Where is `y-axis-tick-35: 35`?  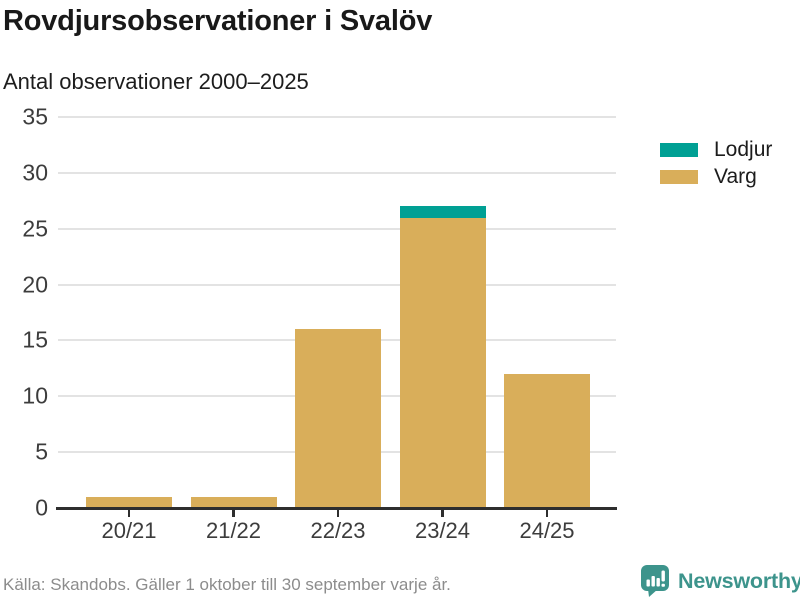
y-axis-tick-35: 35 is located at coordinates (35, 116).